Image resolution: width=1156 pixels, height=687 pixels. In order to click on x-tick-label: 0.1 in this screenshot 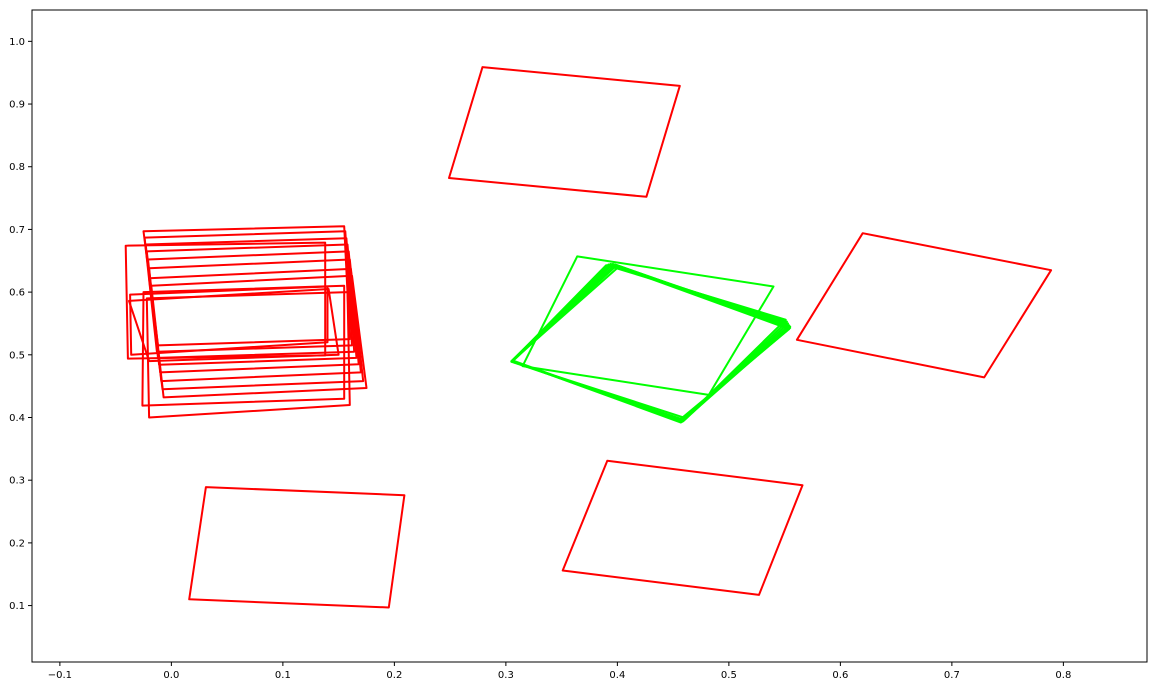, I will do `click(283, 675)`.